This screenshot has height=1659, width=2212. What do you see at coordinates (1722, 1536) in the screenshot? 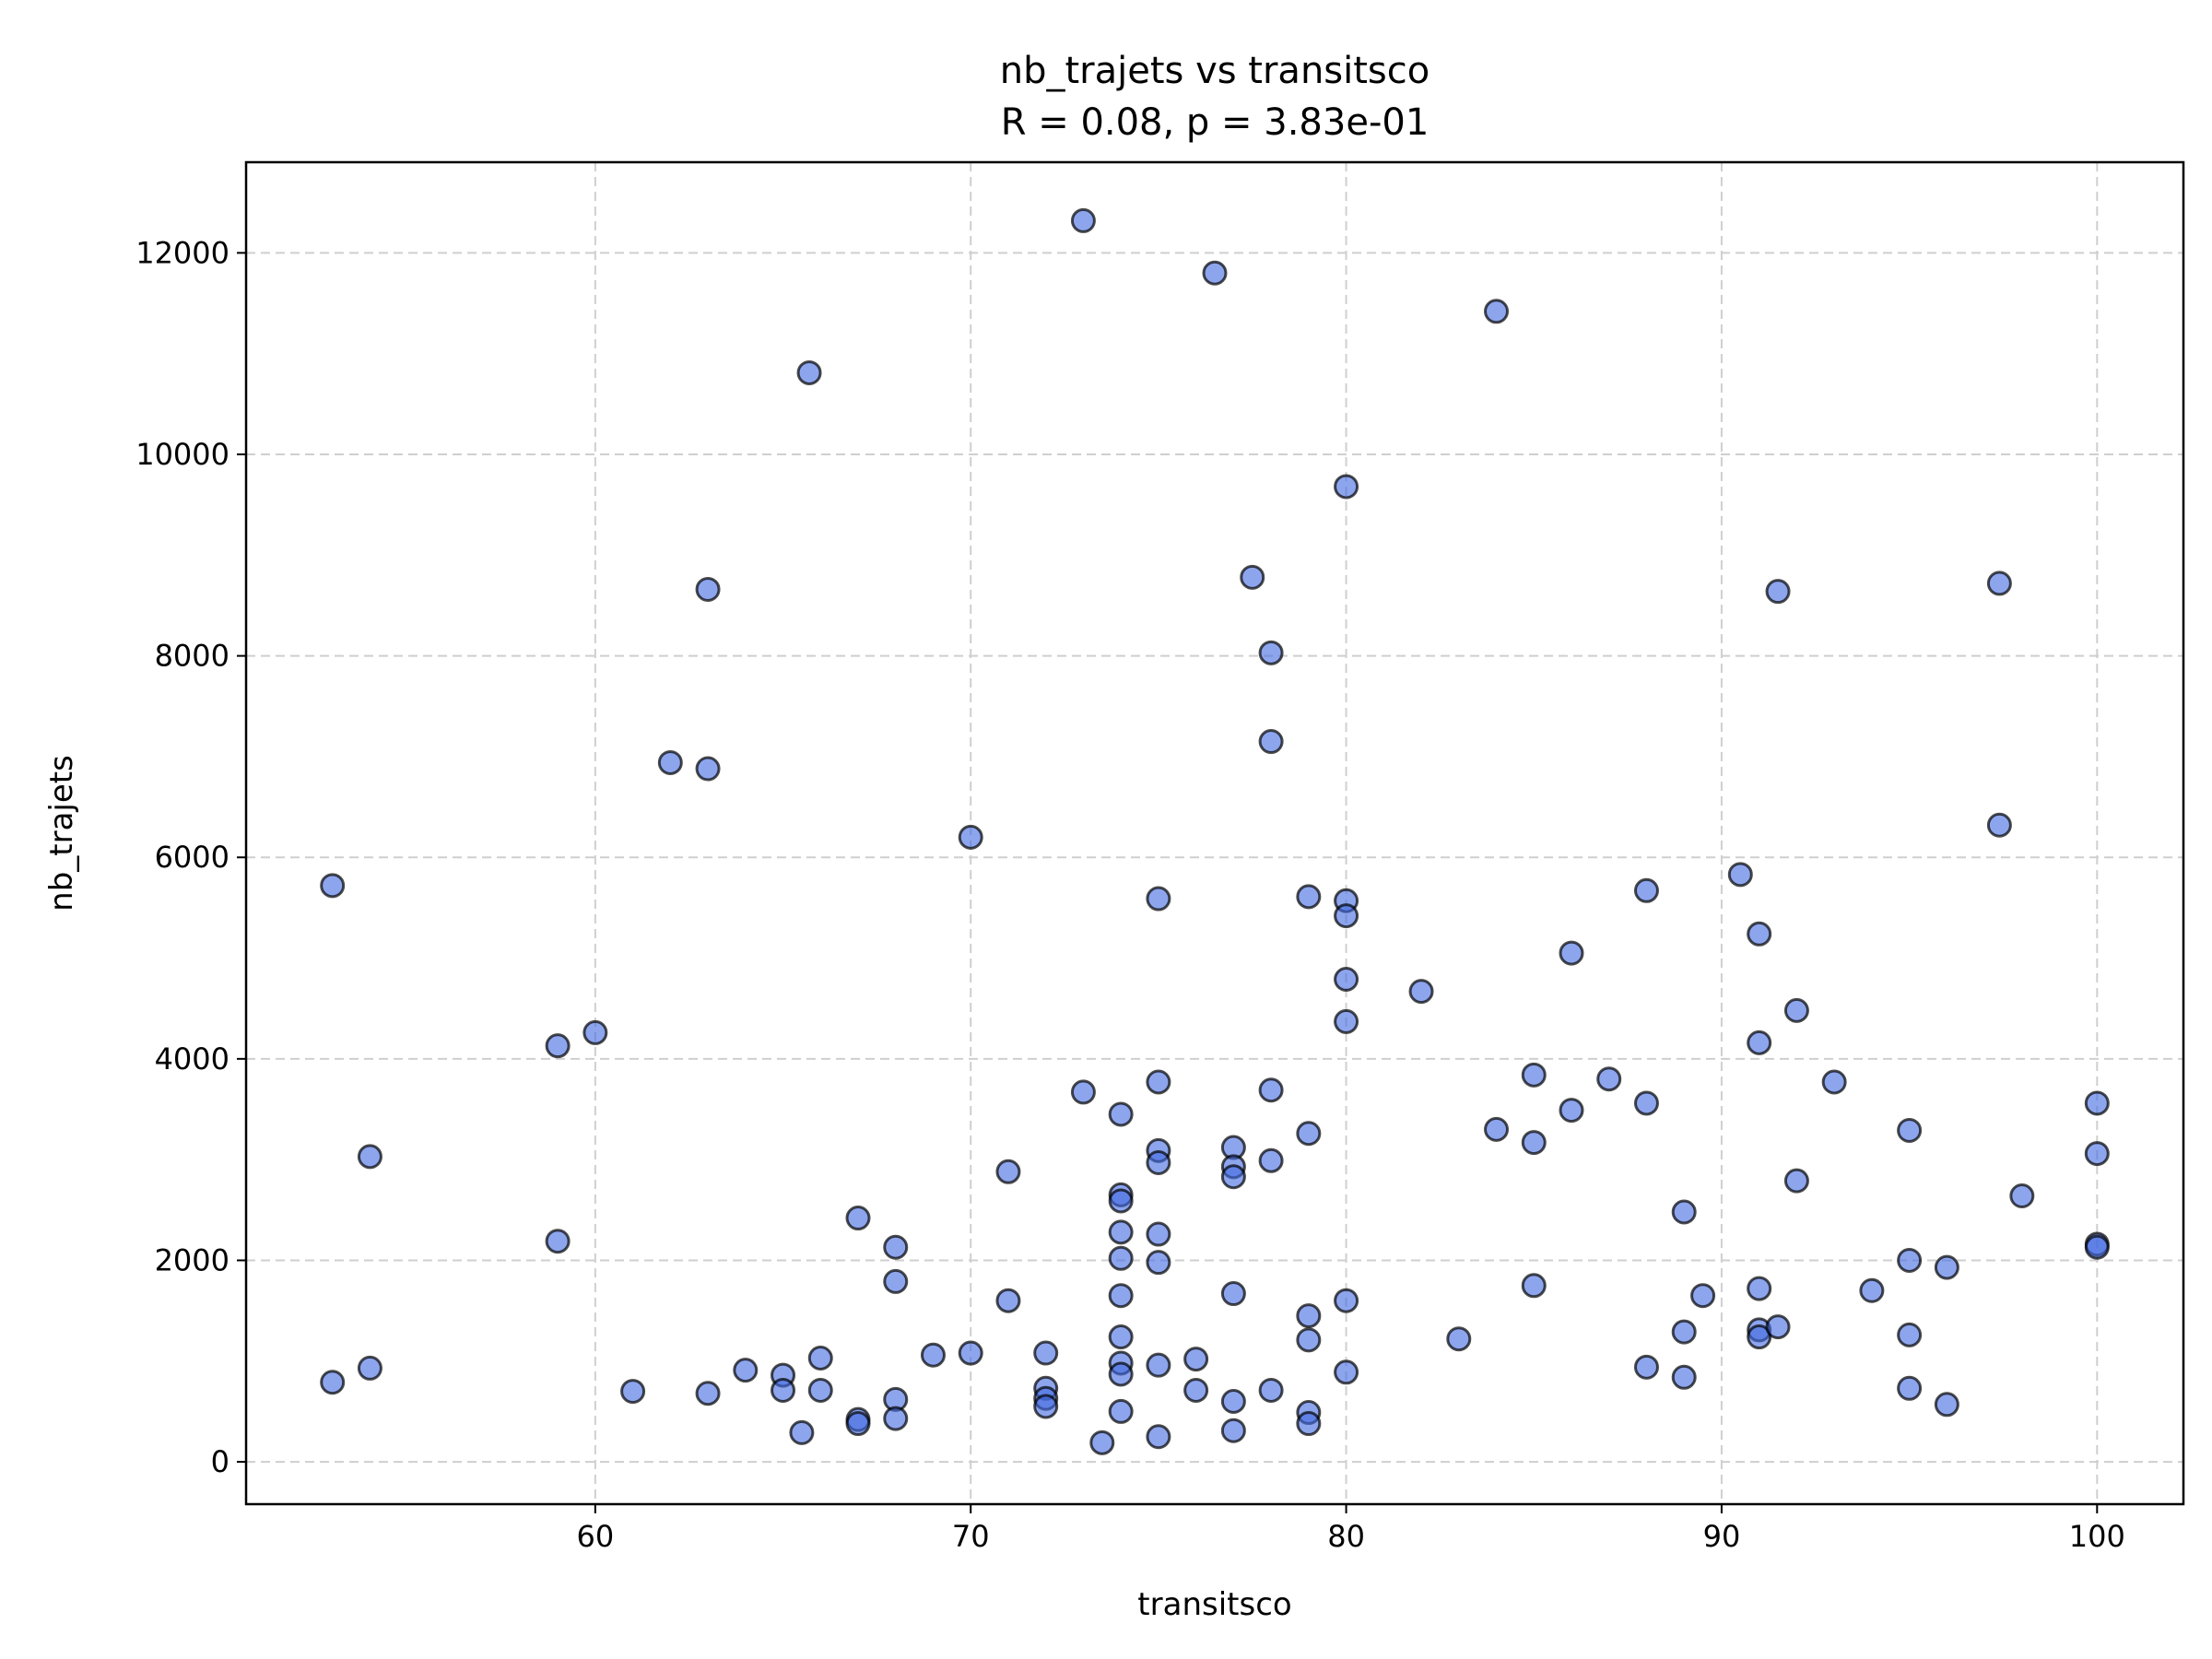
I see `x-tick-label: 90` at bounding box center [1722, 1536].